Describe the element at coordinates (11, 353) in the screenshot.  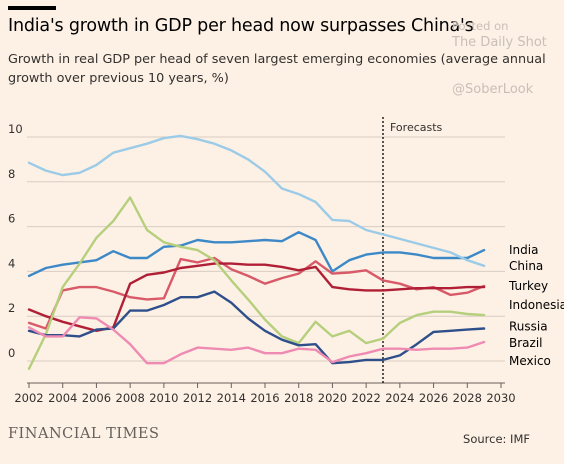
I see `y-tick-label-0: 0` at that location.